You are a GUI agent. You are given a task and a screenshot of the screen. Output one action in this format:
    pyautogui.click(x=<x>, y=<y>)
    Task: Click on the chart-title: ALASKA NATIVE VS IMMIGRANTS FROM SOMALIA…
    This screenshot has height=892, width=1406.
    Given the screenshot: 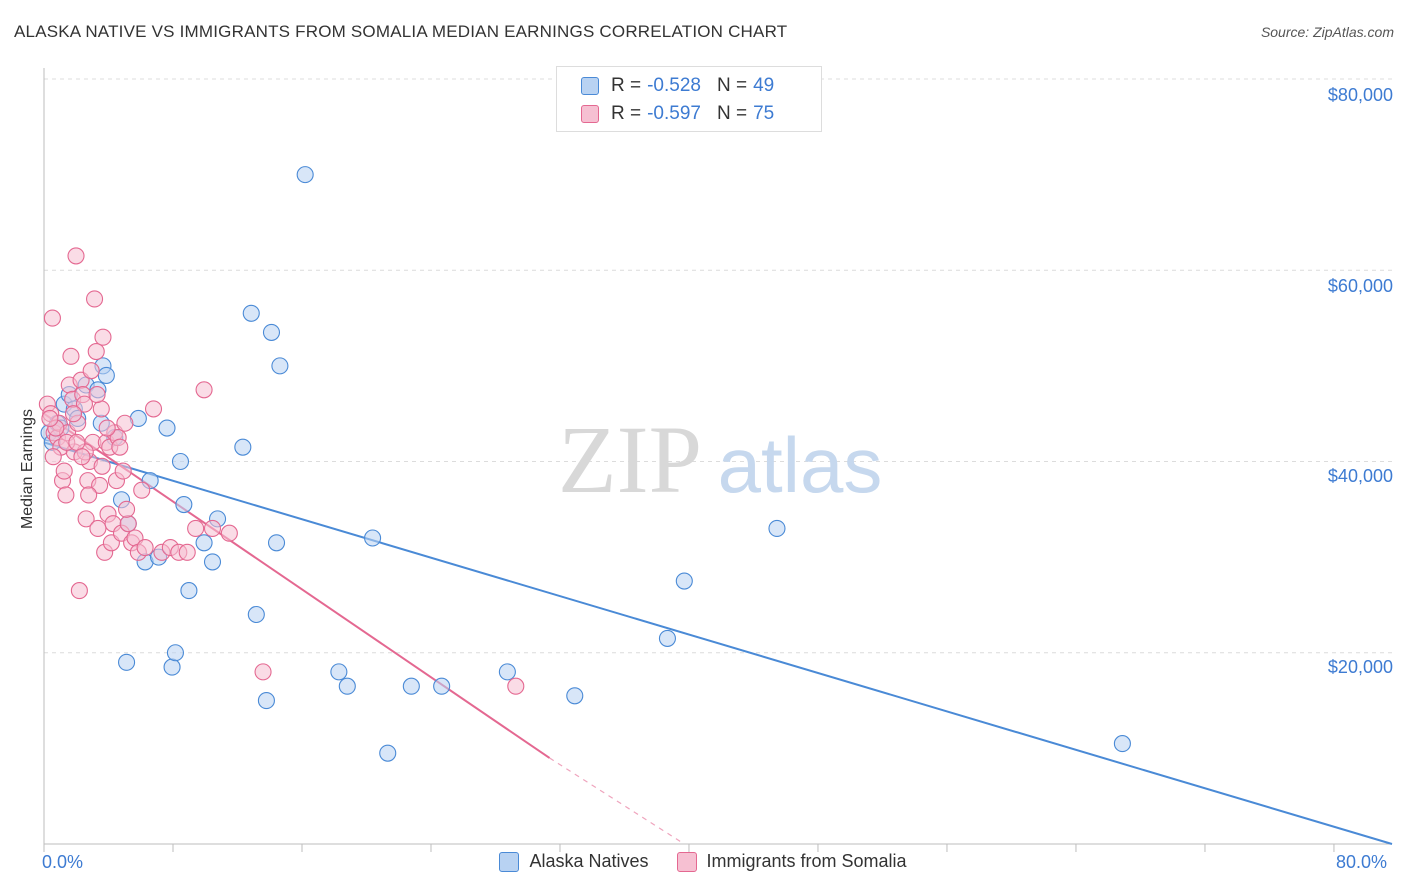 What is the action you would take?
    pyautogui.click(x=401, y=31)
    